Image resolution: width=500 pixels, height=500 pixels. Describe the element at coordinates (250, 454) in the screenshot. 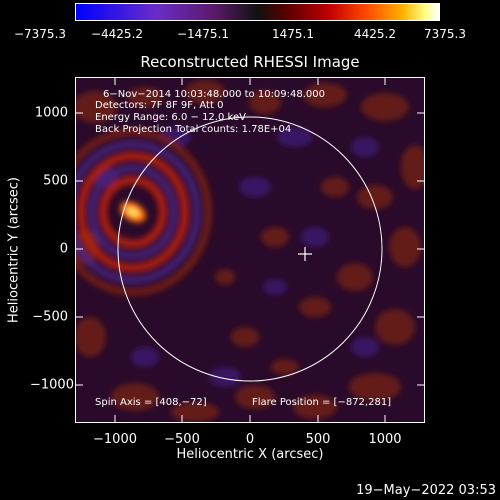

I see `x-axis-label: Heliocentric X (arcsec)` at that location.